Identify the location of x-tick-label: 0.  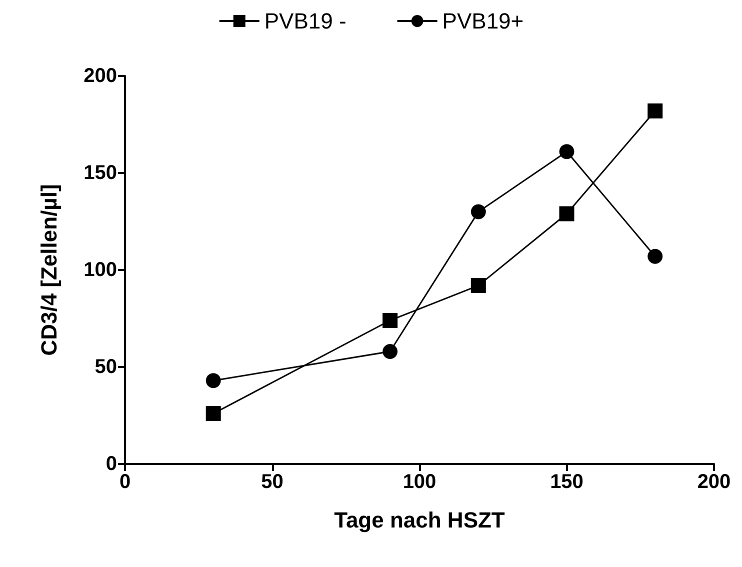
(125, 482).